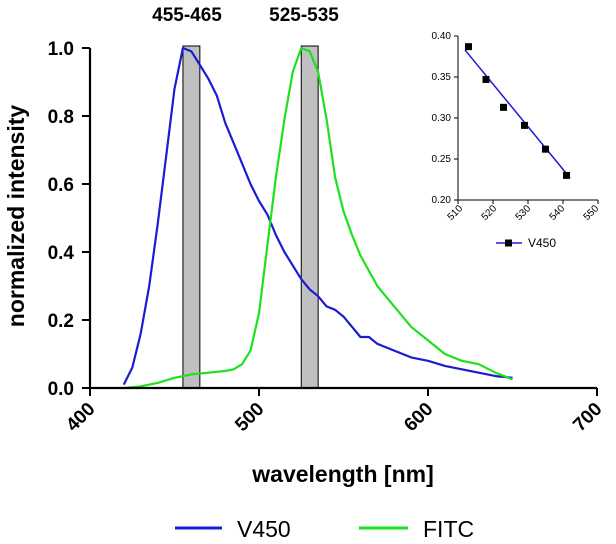 The width and height of the screenshot is (616, 544). I want to click on x-axis-ticks: 400 500 600 700, so click(334, 412).